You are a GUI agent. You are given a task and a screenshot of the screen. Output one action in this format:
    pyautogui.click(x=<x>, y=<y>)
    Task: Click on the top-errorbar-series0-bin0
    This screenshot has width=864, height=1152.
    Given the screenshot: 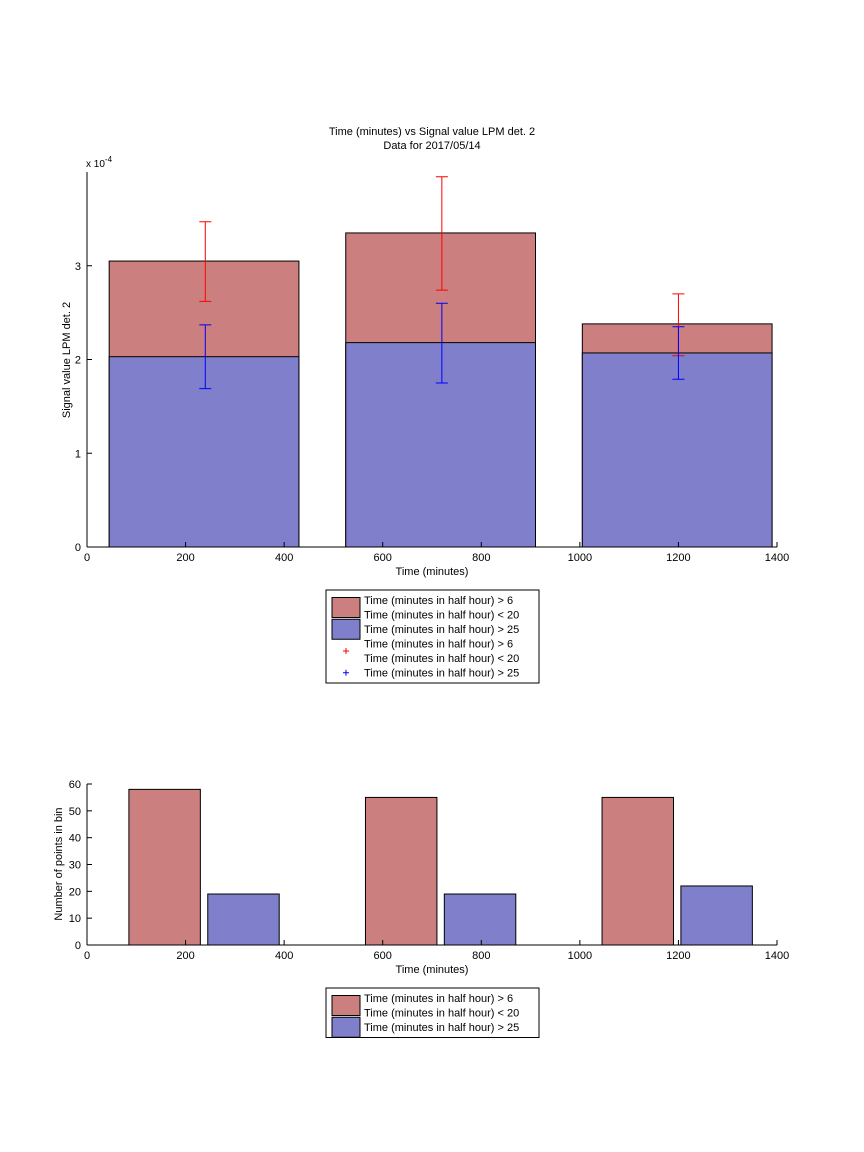 What is the action you would take?
    pyautogui.click(x=205, y=261)
    